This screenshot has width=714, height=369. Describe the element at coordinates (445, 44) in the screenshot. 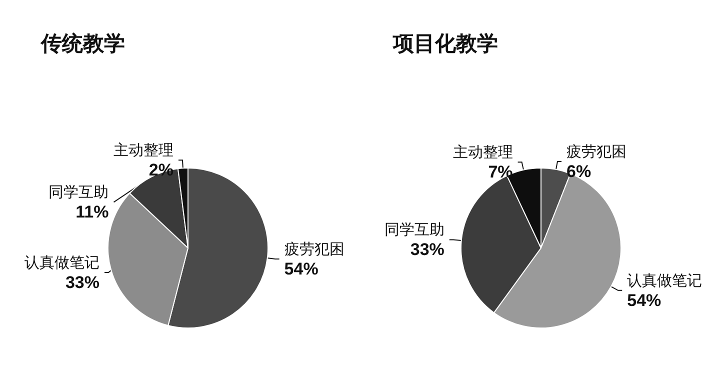

I see `chart-title: 项目化教学` at that location.